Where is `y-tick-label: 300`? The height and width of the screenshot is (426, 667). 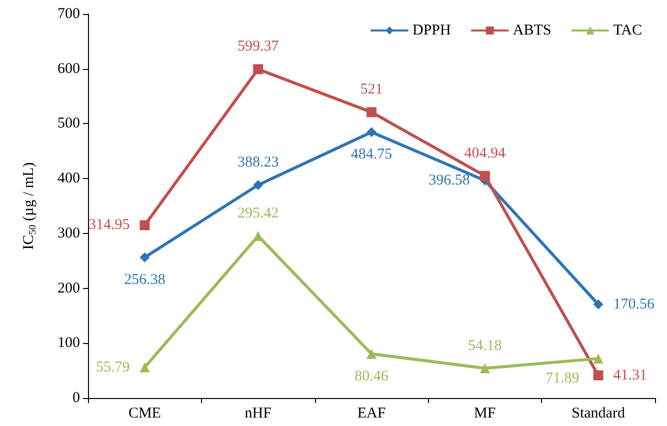 y-tick-label: 300 is located at coordinates (69, 233).